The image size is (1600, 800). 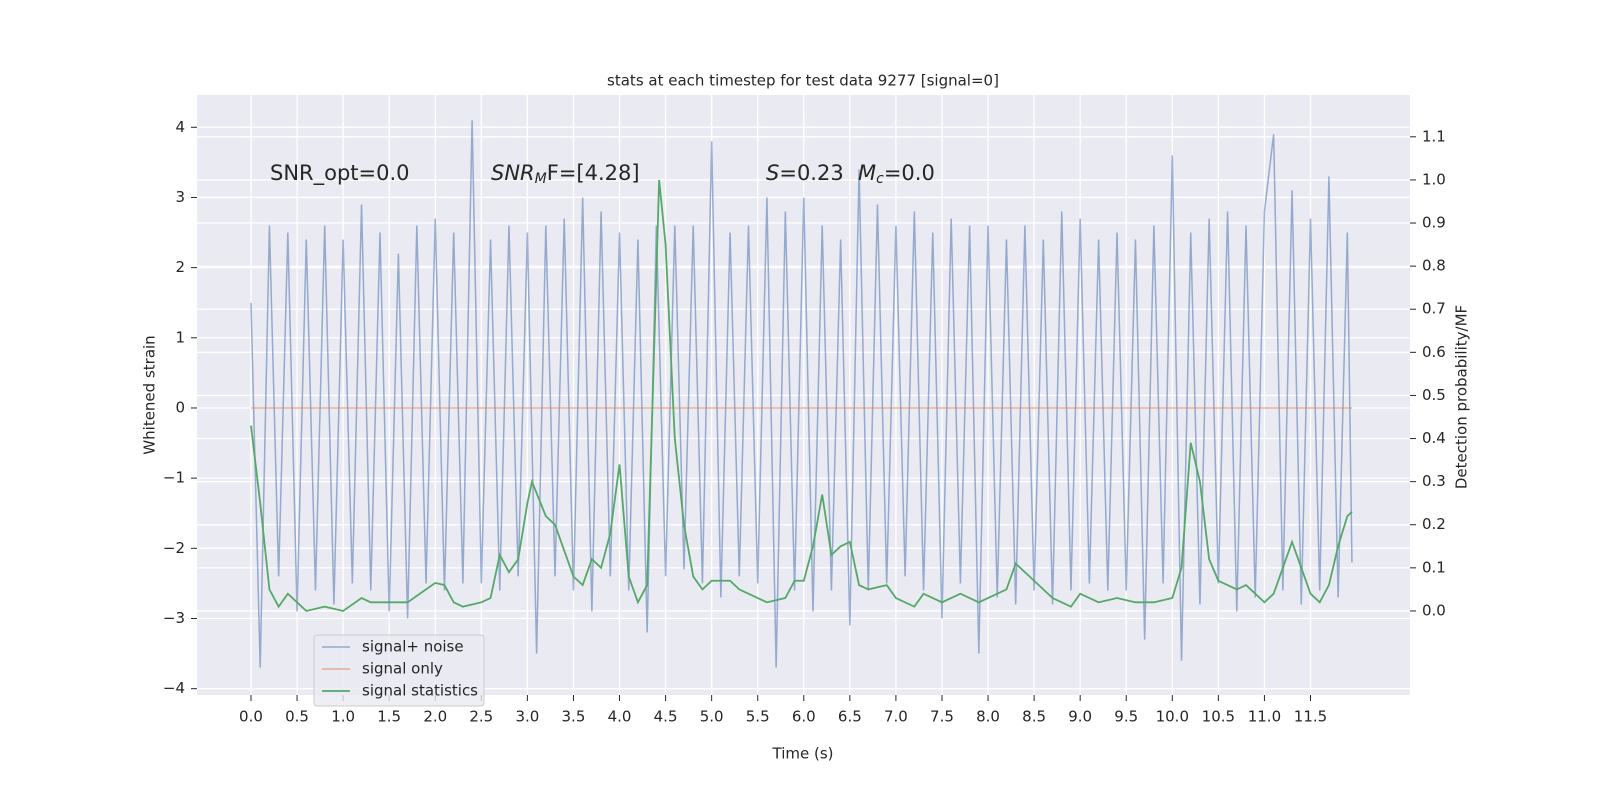 I want to click on annotation-part: c, so click(x=880, y=179).